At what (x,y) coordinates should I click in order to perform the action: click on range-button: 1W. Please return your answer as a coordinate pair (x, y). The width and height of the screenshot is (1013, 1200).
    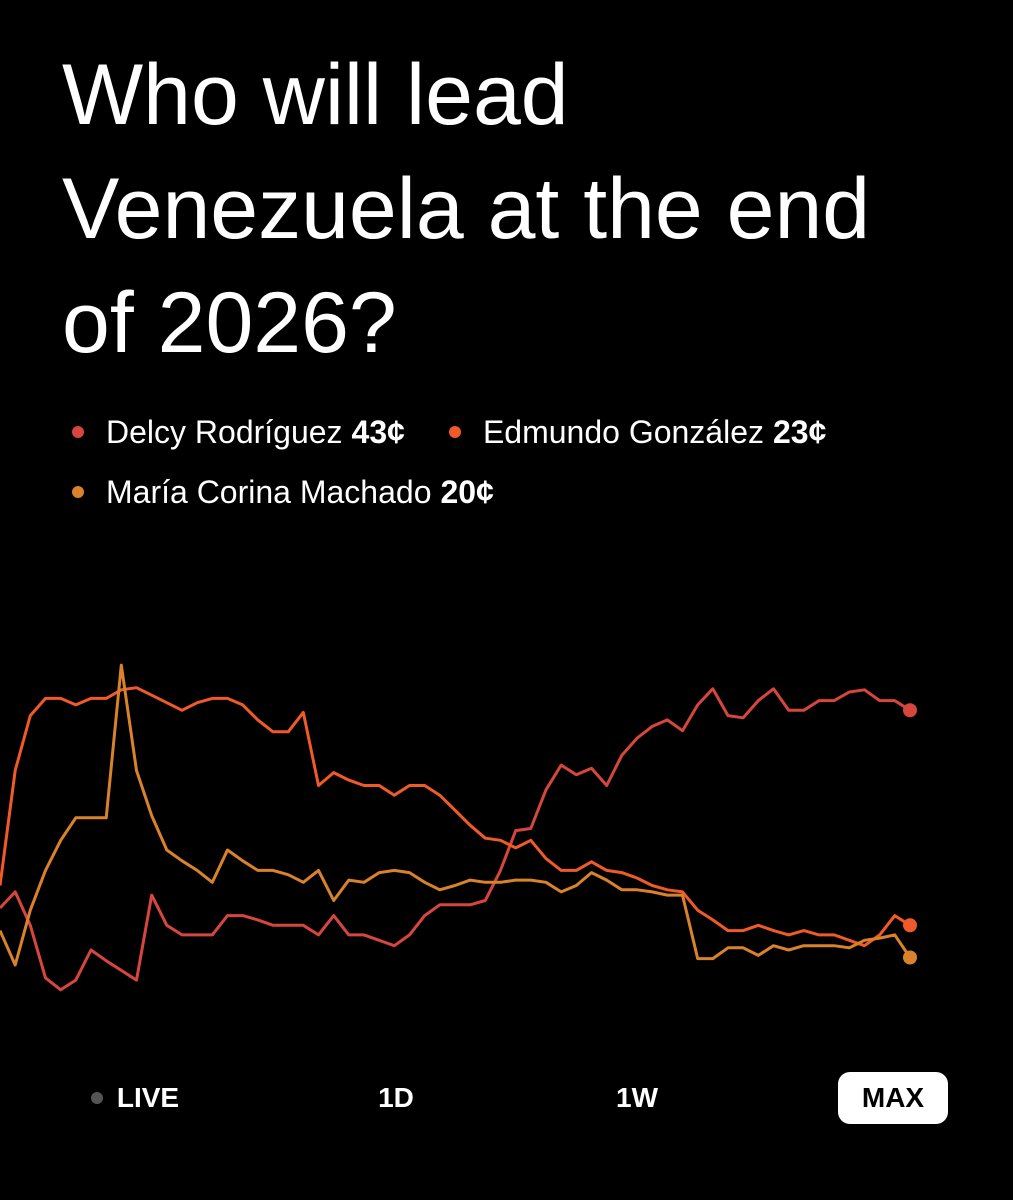
    Looking at the image, I should click on (637, 1098).